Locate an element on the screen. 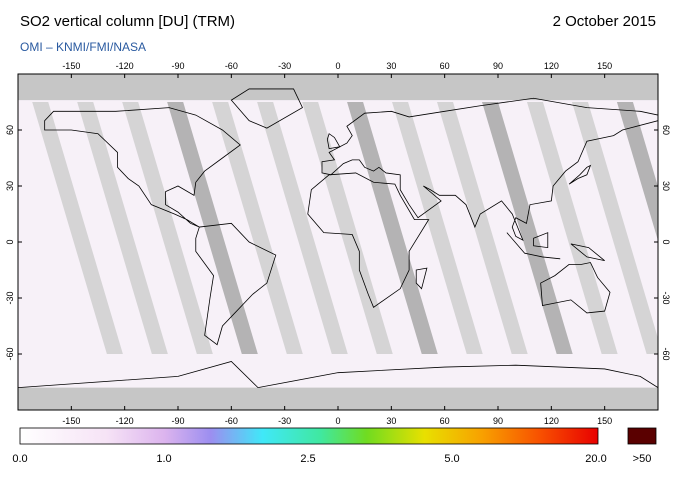 The height and width of the screenshot is (480, 676). lon-tick-label-bottom: -60 is located at coordinates (231, 421).